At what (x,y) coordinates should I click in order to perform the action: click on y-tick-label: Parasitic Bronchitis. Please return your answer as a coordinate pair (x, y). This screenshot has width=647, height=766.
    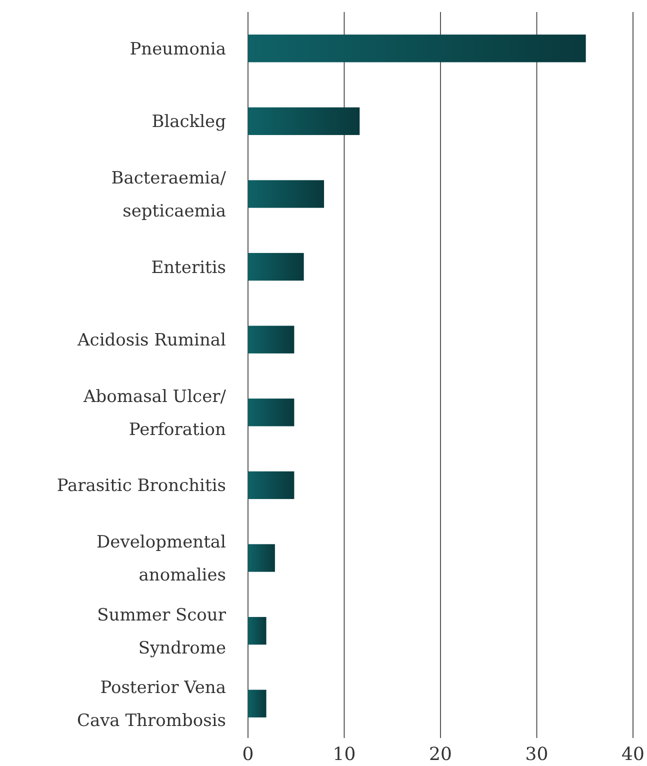
    Looking at the image, I should click on (141, 486).